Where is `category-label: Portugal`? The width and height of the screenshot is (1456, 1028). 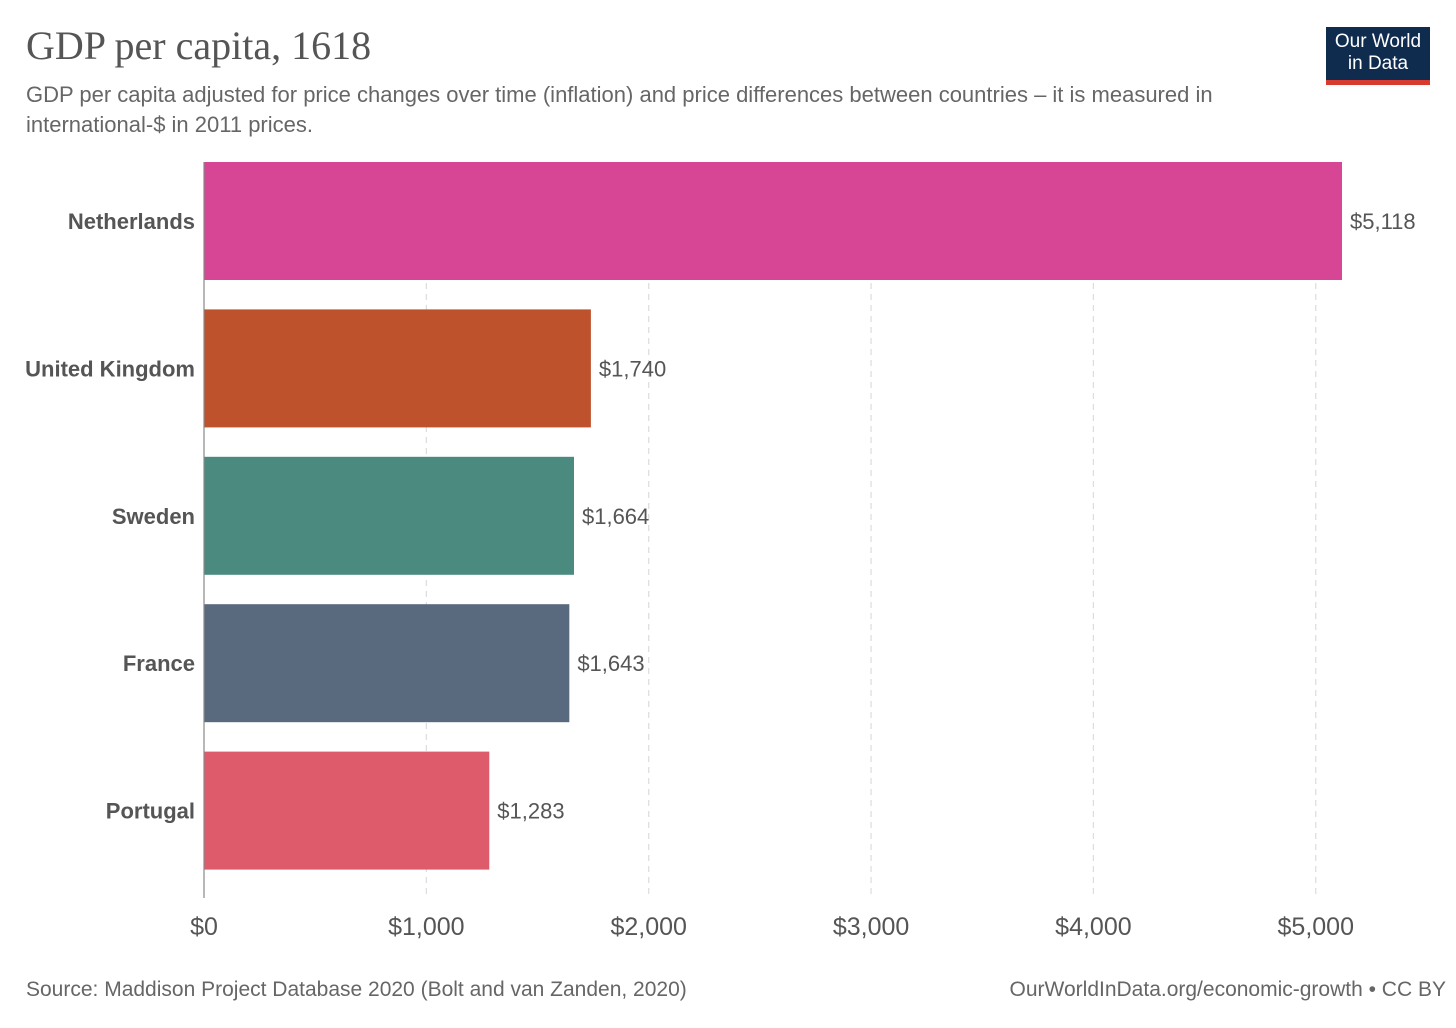 category-label: Portugal is located at coordinates (150, 811).